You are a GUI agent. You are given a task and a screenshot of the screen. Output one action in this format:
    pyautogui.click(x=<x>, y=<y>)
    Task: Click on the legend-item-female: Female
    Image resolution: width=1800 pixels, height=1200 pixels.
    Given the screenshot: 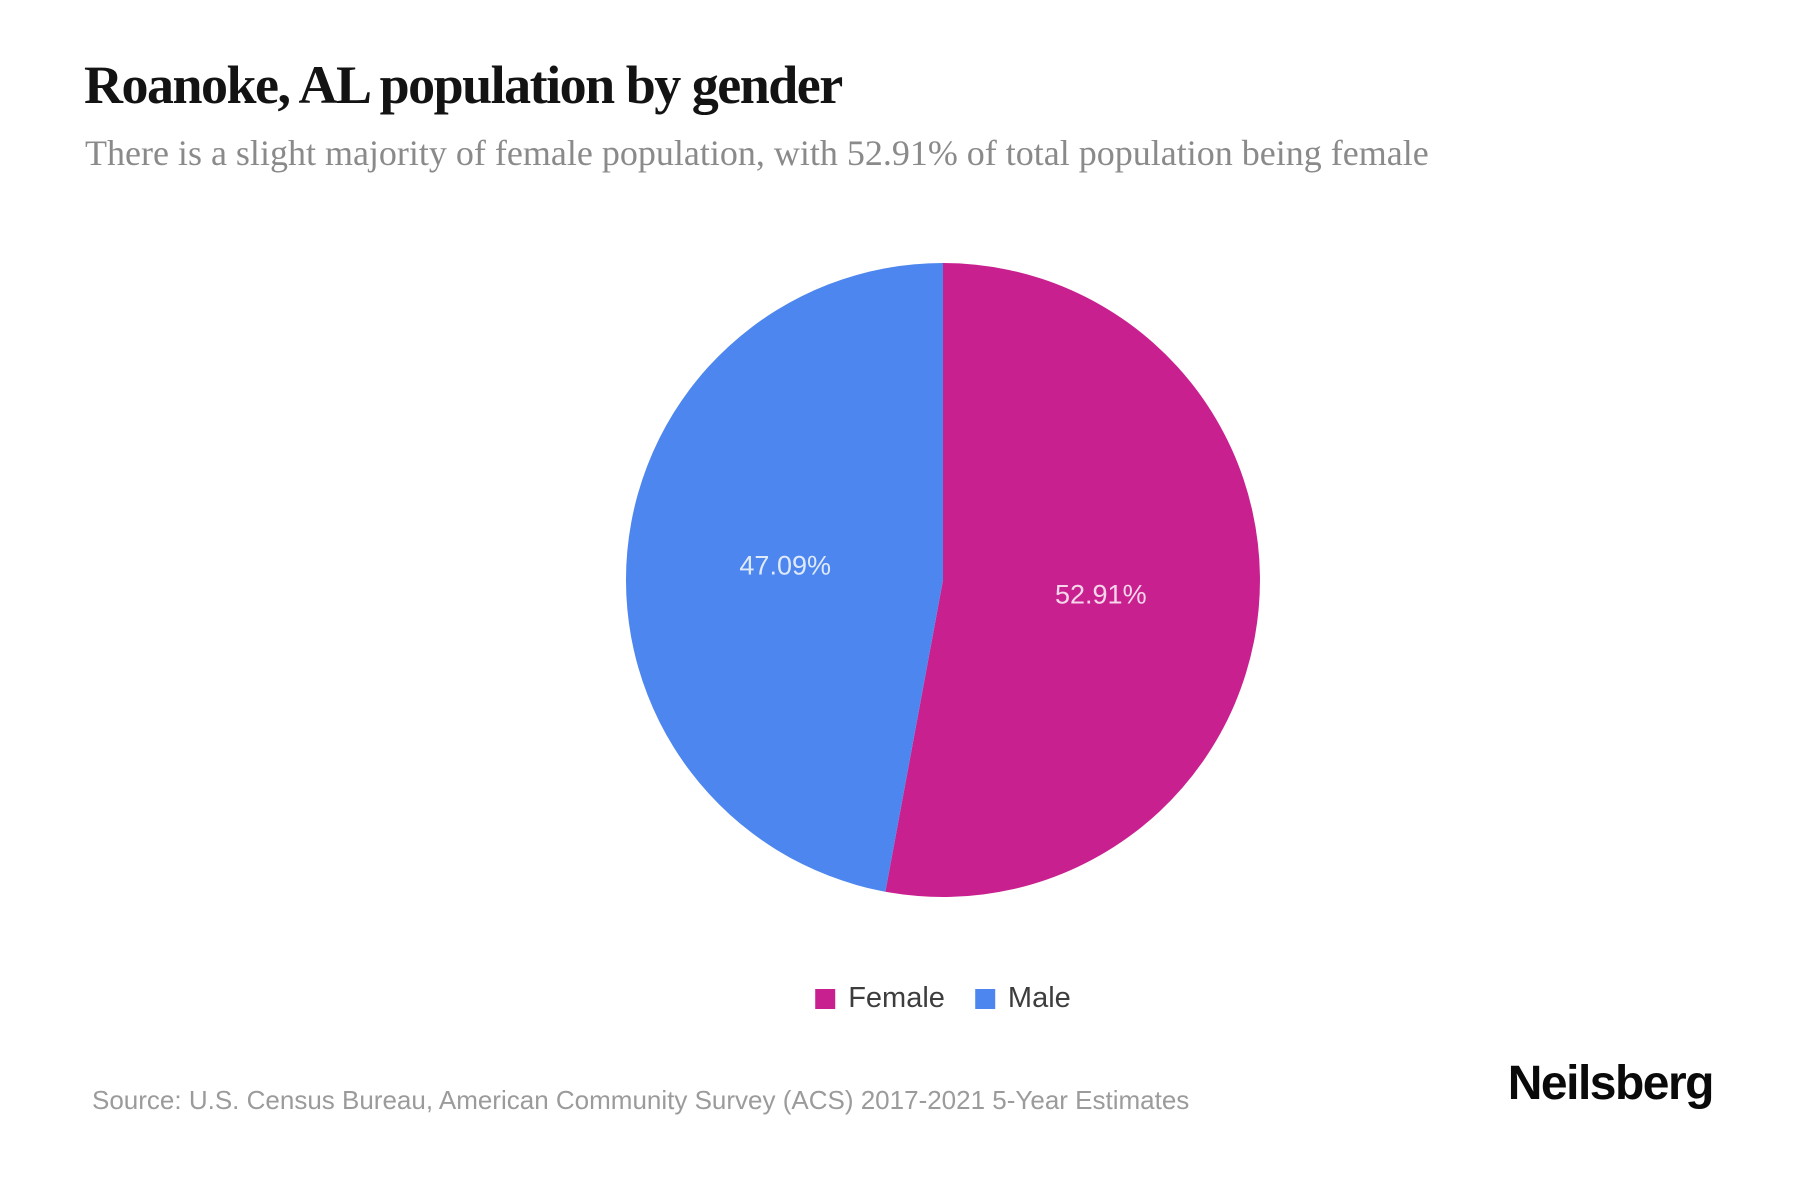 What is the action you would take?
    pyautogui.click(x=880, y=998)
    